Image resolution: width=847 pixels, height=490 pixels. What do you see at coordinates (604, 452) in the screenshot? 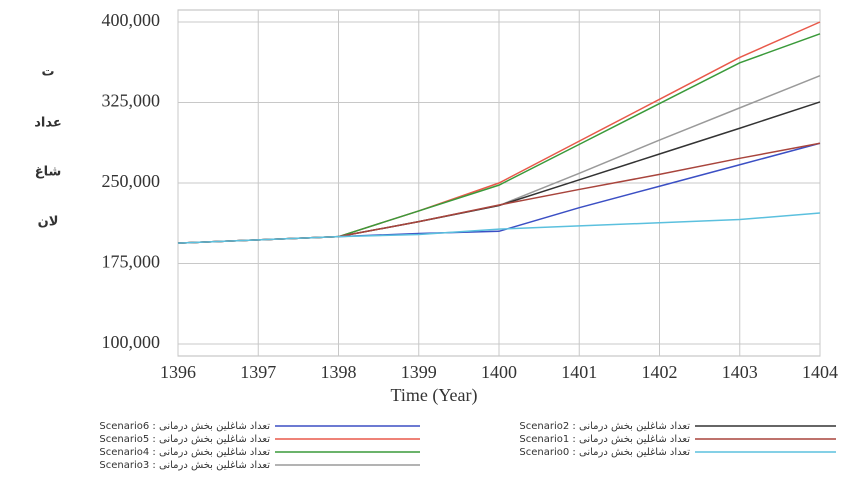
I see `legend-label: Scenario0 : تعداد شاغلین بخش درمانی` at bounding box center [604, 452].